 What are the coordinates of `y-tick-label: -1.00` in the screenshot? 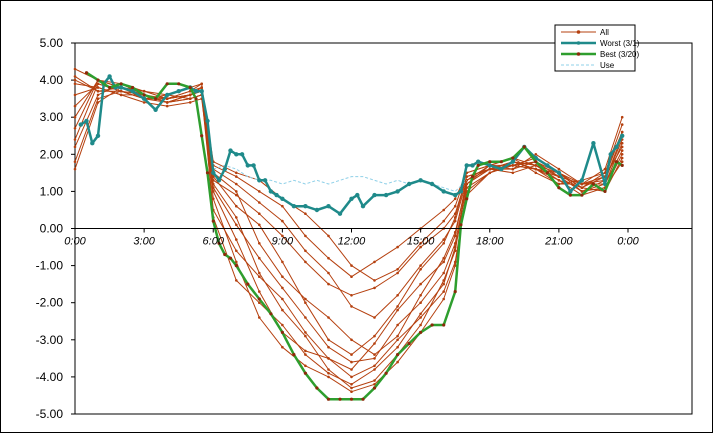 It's located at (50, 266).